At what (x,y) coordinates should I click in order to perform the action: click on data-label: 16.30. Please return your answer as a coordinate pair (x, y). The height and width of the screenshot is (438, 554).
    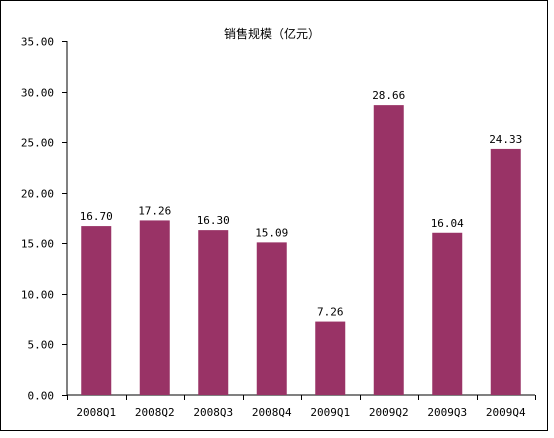
    Looking at the image, I should click on (213, 220).